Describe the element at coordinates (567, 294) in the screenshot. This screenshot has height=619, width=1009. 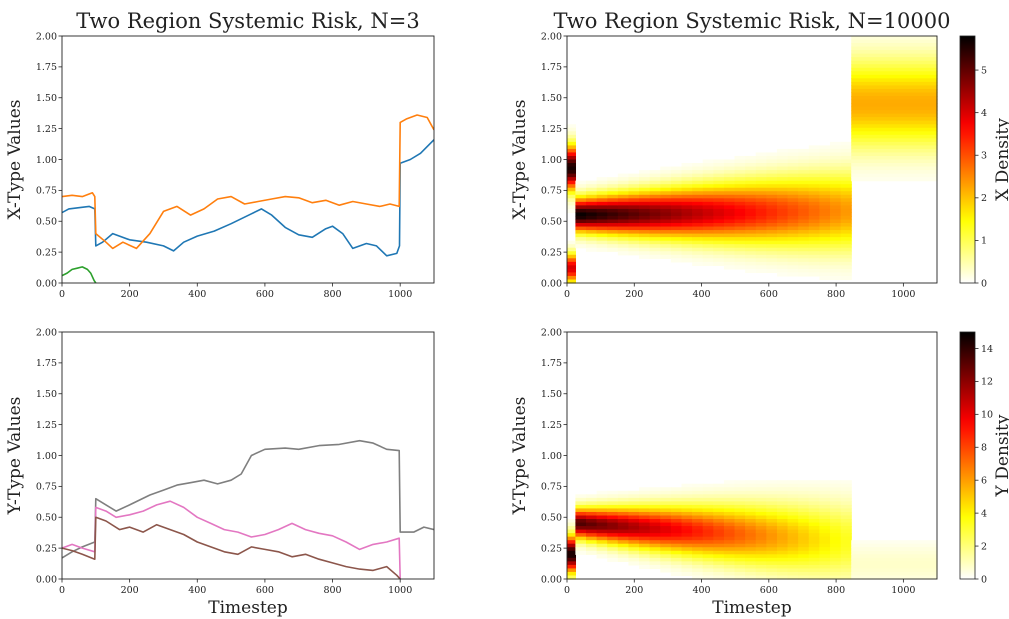
I see `x-tick-label: 0` at that location.